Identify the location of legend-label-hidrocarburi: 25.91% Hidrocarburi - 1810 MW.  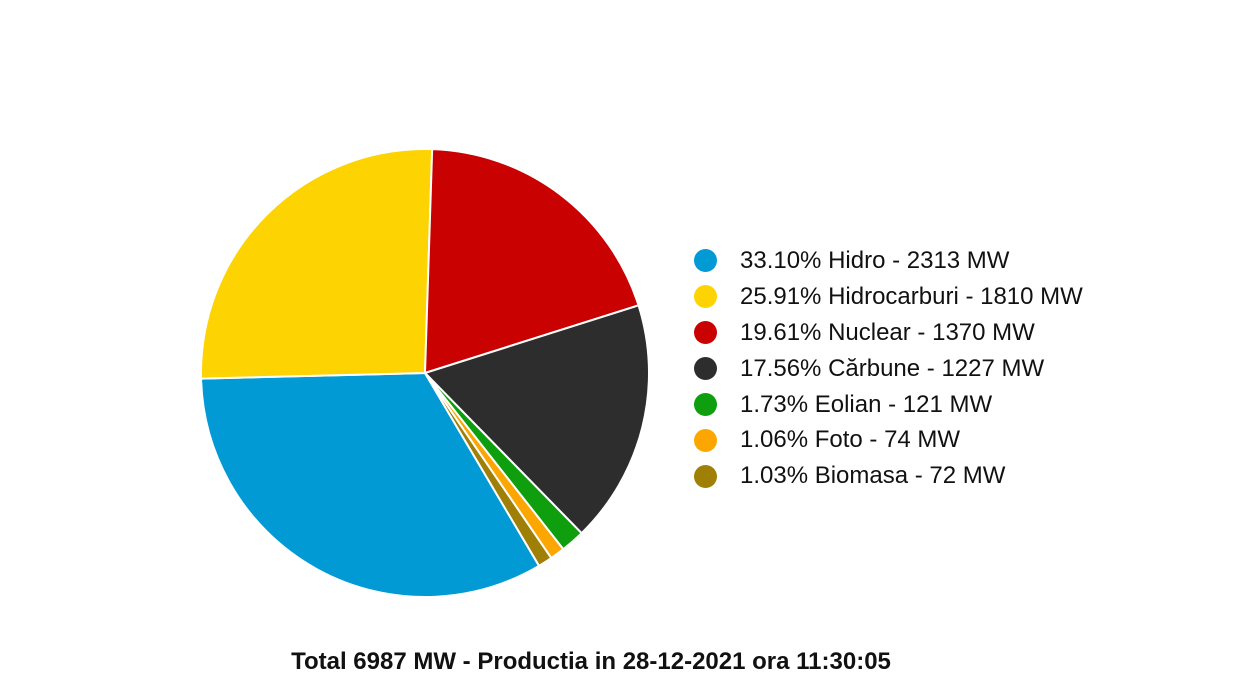
(911, 296).